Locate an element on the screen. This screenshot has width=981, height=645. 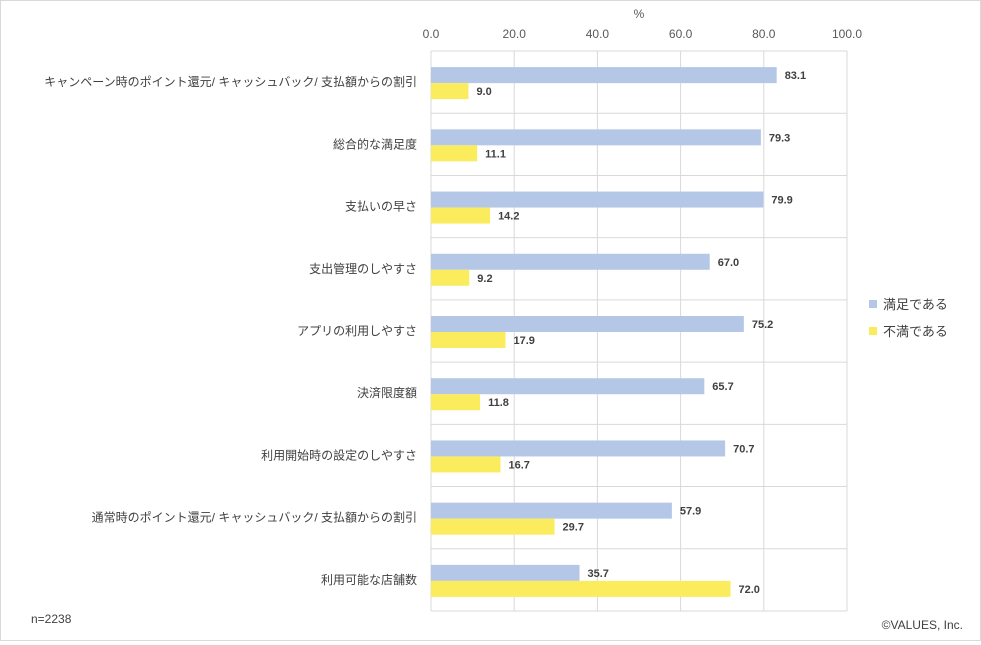
x-tick-label: 100.0 is located at coordinates (847, 34).